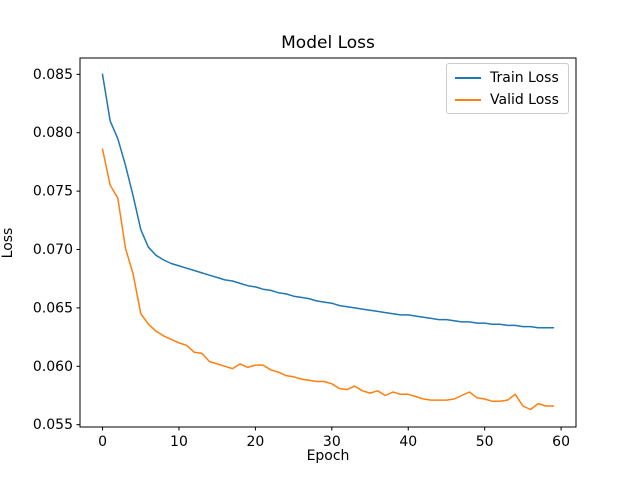  Describe the element at coordinates (524, 99) in the screenshot. I see `legend-label-1: Valid Loss` at that location.